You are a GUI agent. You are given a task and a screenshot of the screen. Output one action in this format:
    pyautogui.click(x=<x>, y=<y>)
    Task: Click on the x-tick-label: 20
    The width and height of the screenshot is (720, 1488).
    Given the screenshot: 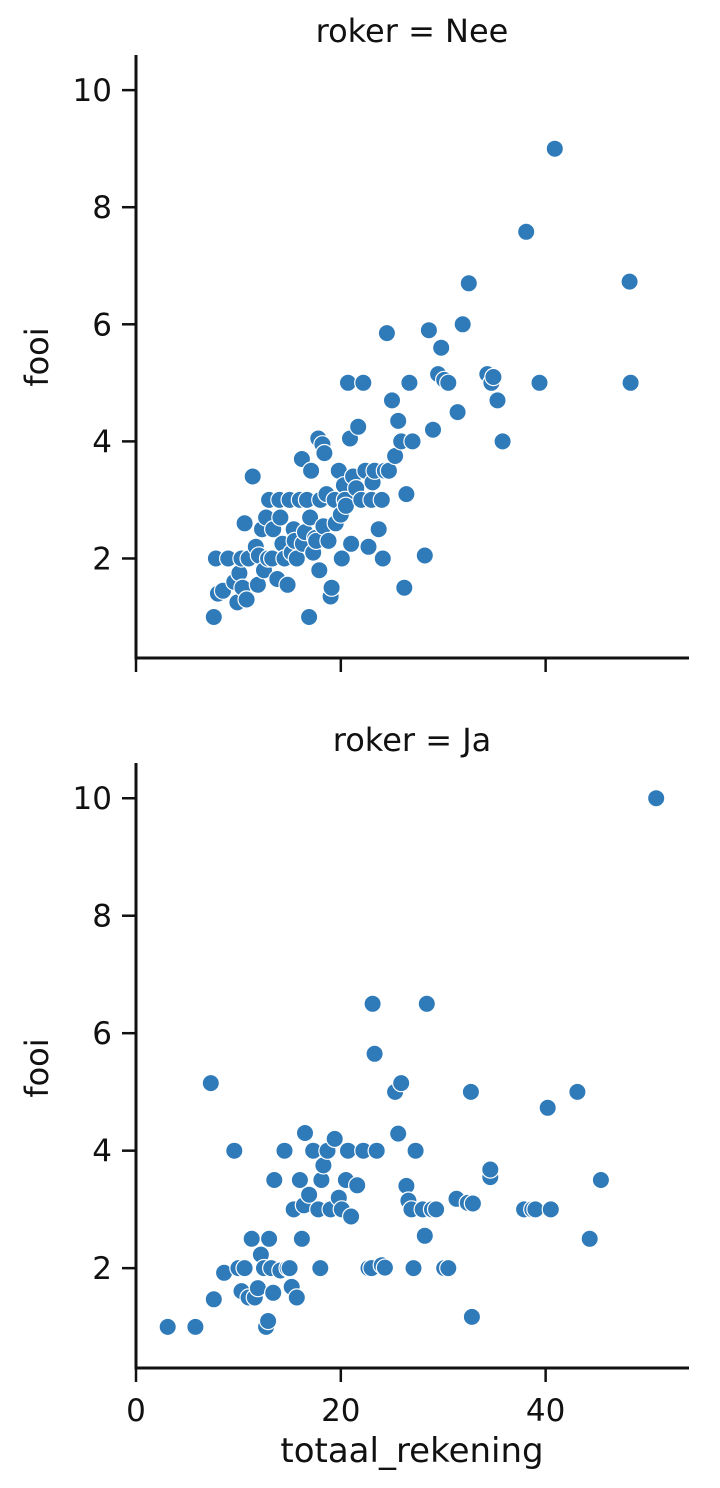 What is the action you would take?
    pyautogui.click(x=340, y=1411)
    